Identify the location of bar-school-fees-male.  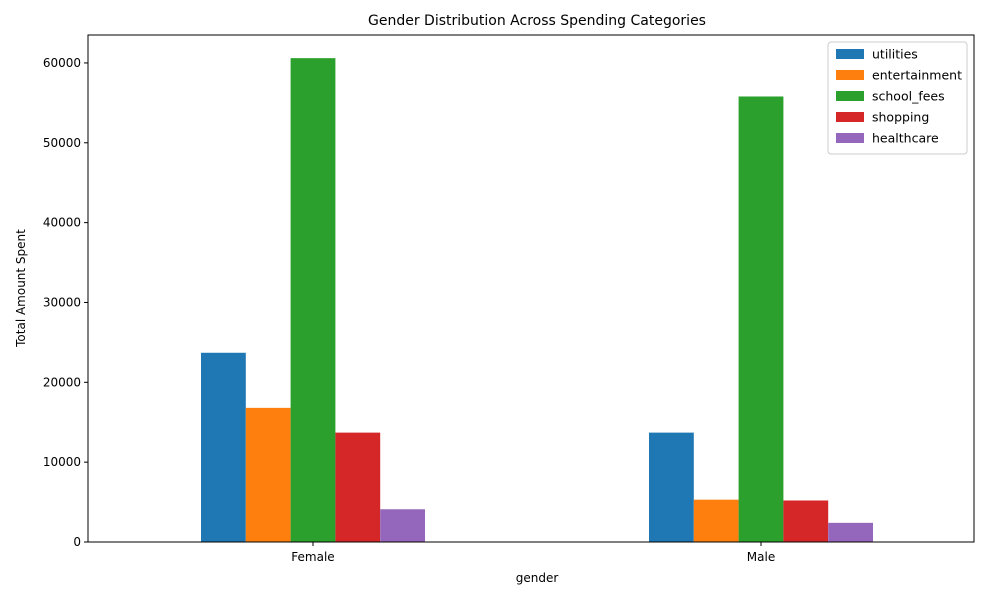
(761, 319).